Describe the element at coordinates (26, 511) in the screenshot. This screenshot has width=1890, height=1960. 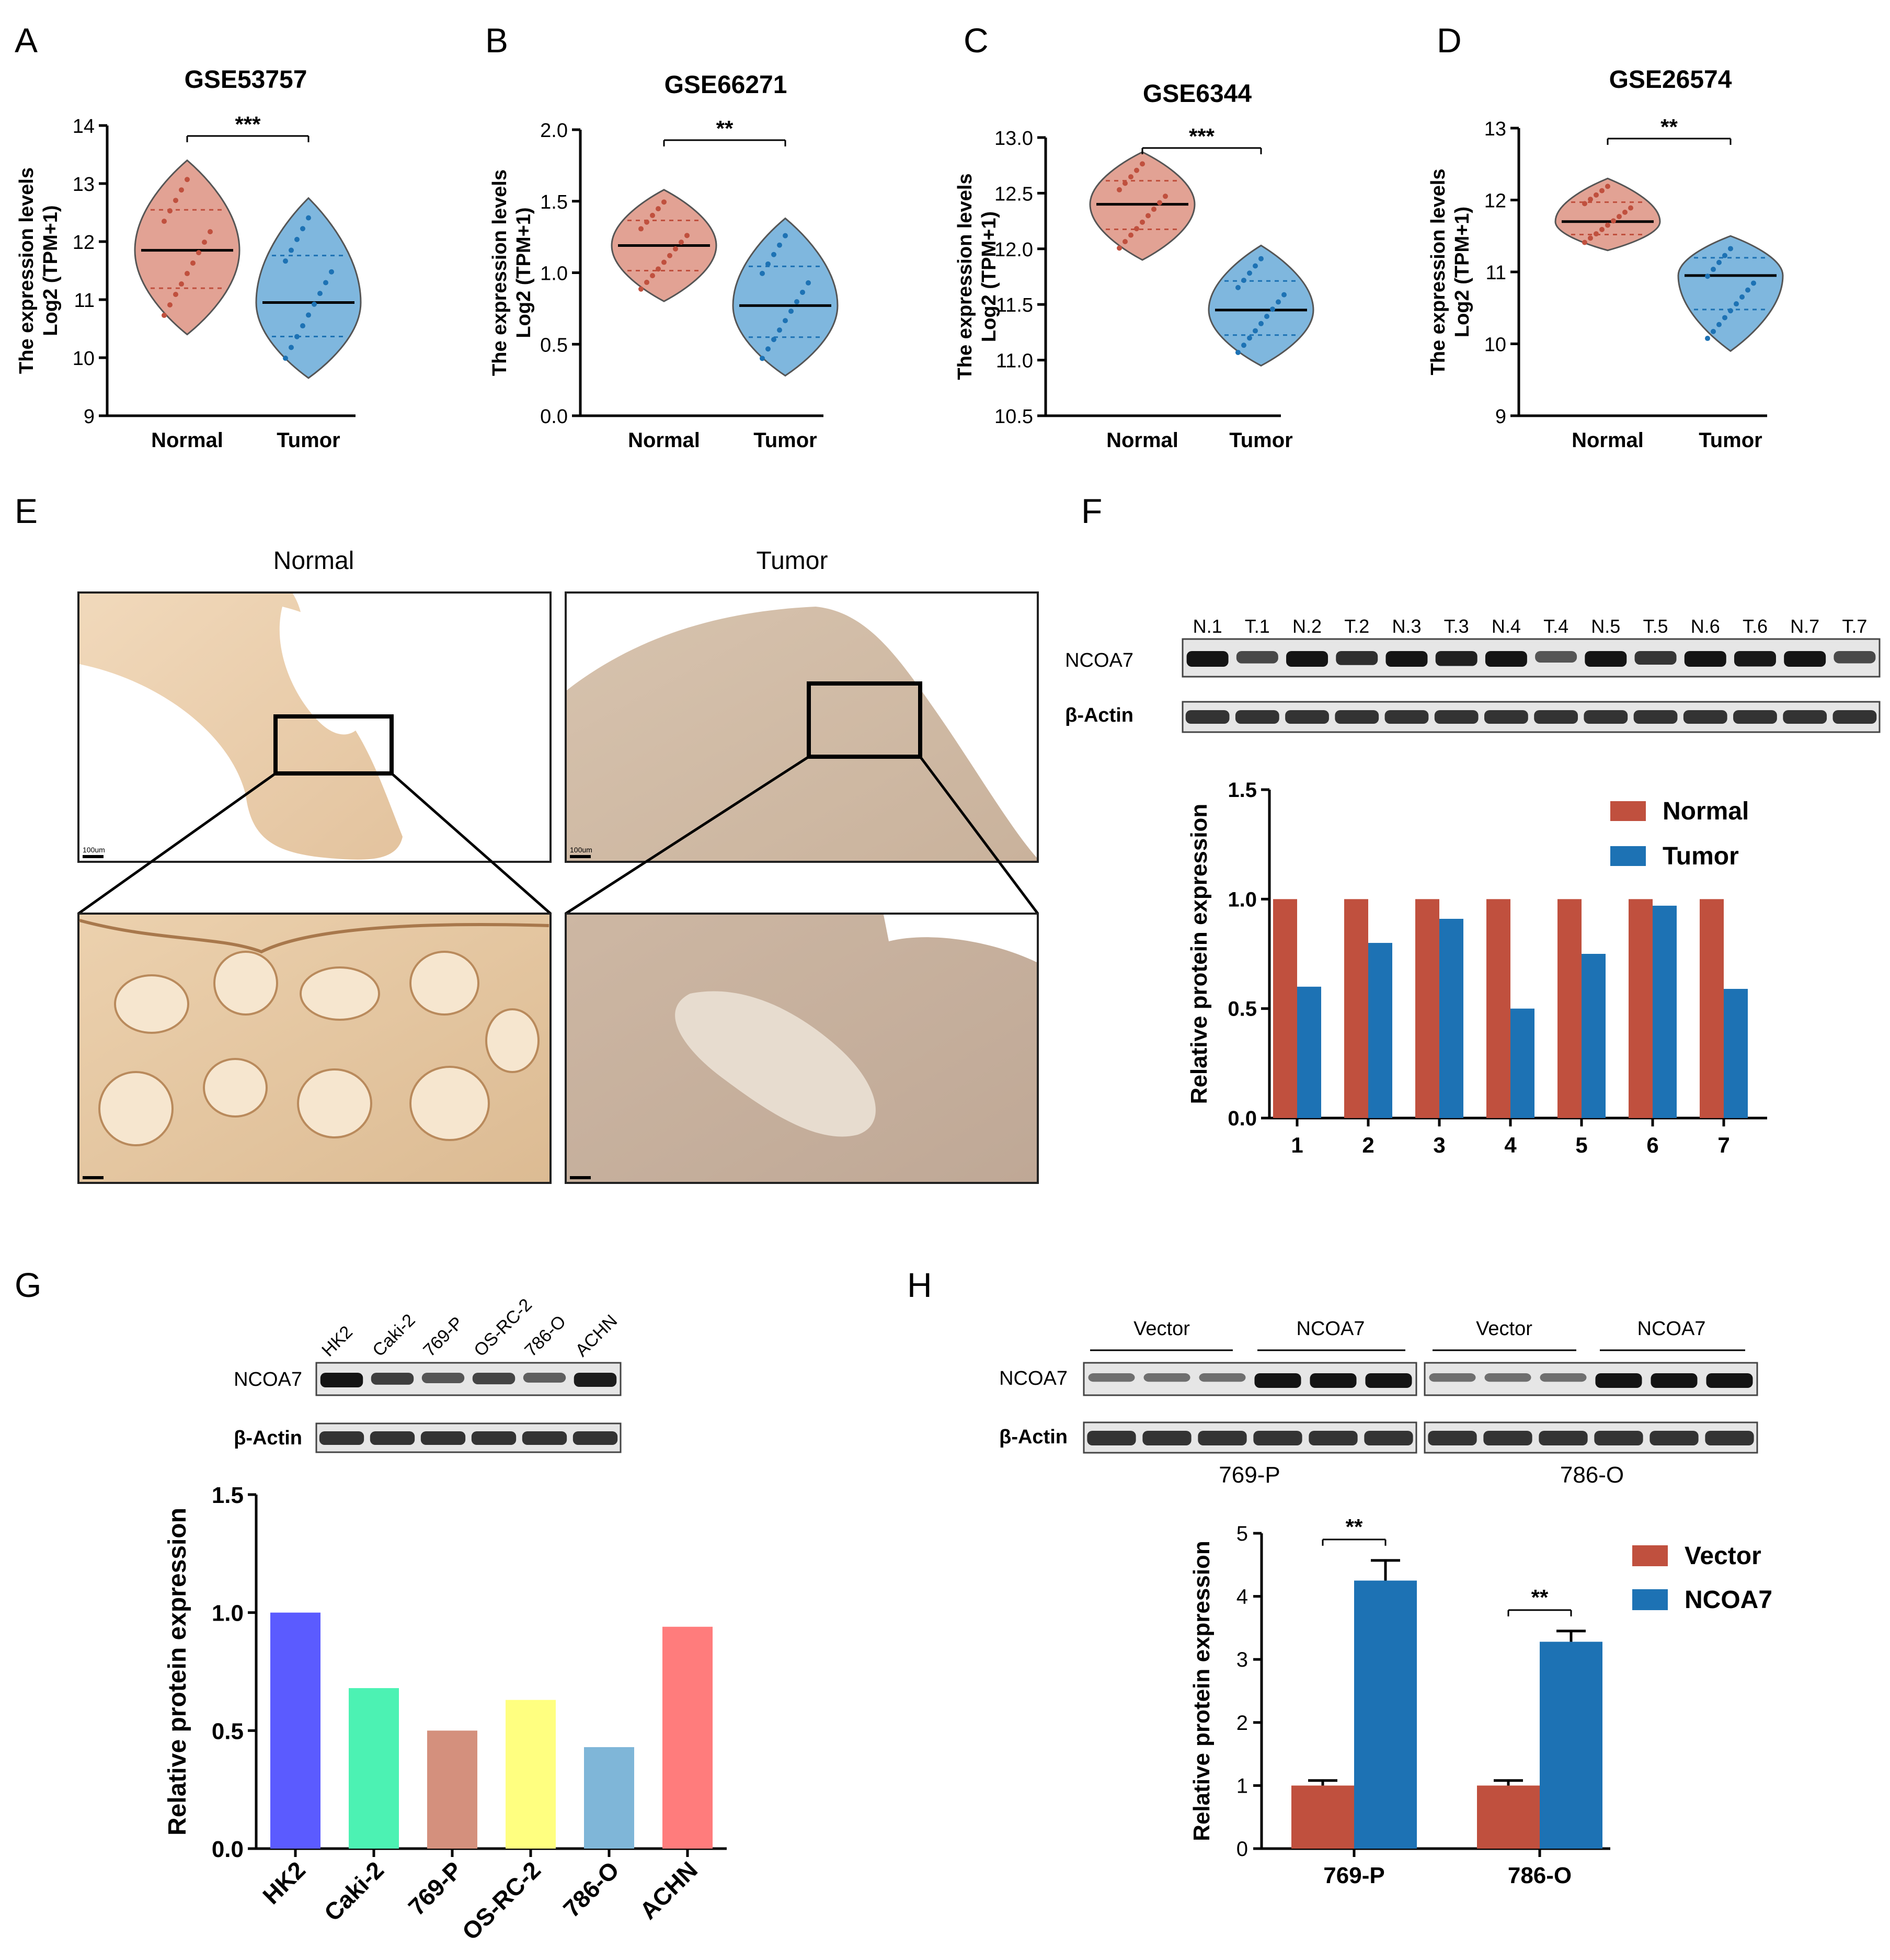
I see `panel-label-E: E` at that location.